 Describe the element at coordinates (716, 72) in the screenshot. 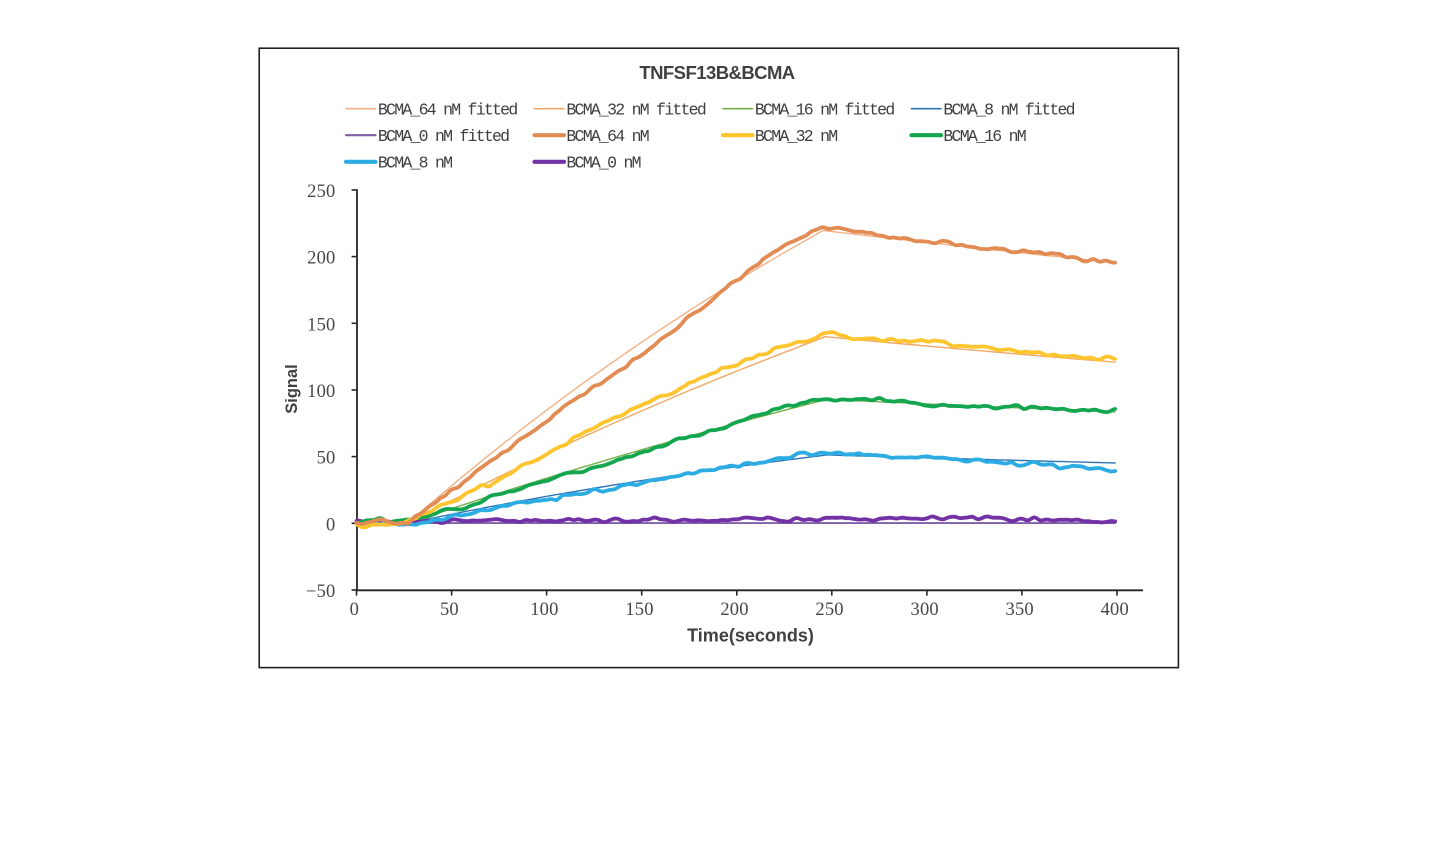

I see `svg-text: TNFSF13B&BCMA` at that location.